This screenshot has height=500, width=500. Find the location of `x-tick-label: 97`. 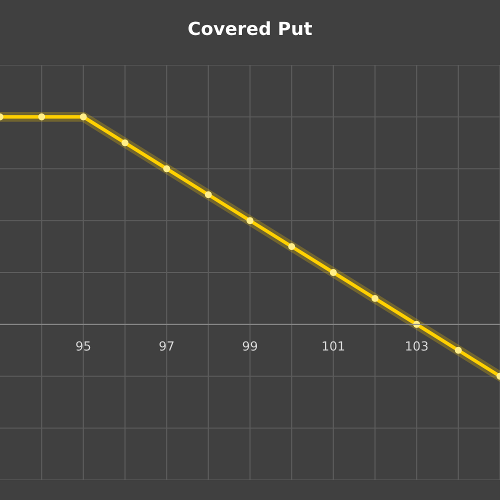

x-tick-label: 97 is located at coordinates (167, 346).